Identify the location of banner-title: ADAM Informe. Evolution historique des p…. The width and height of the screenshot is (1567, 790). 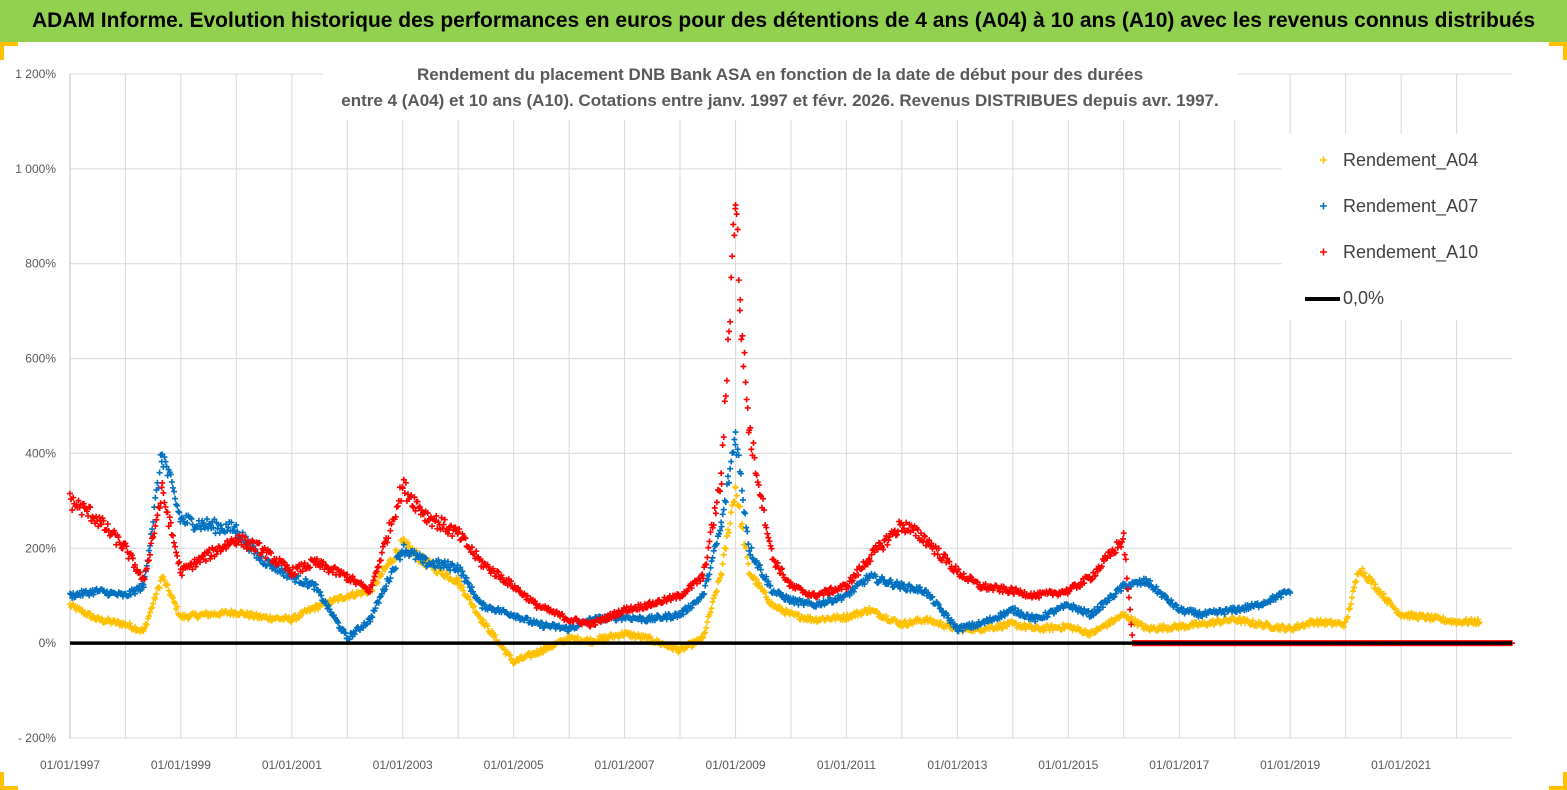
(783, 20).